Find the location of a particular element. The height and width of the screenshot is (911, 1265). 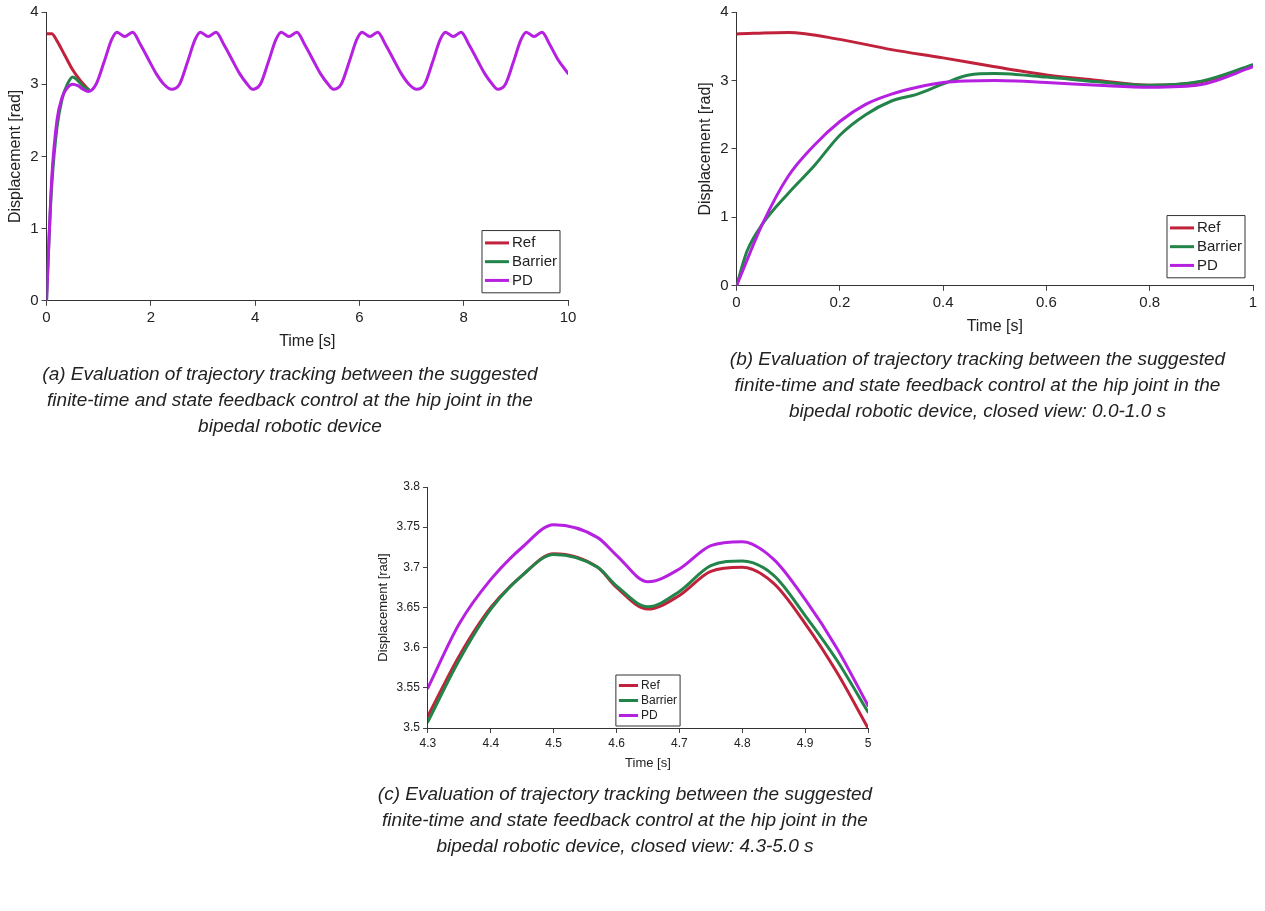

x-tick-label: 1 is located at coordinates (1253, 301).